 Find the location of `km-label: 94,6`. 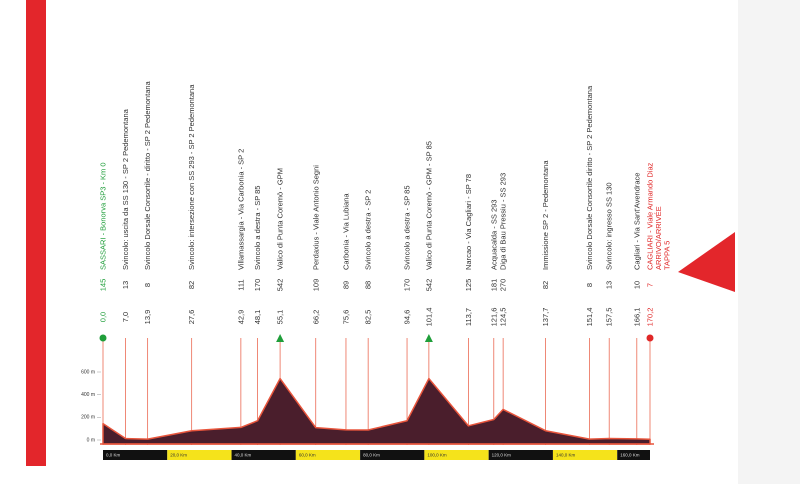

km-label: 94,6 is located at coordinates (407, 317).